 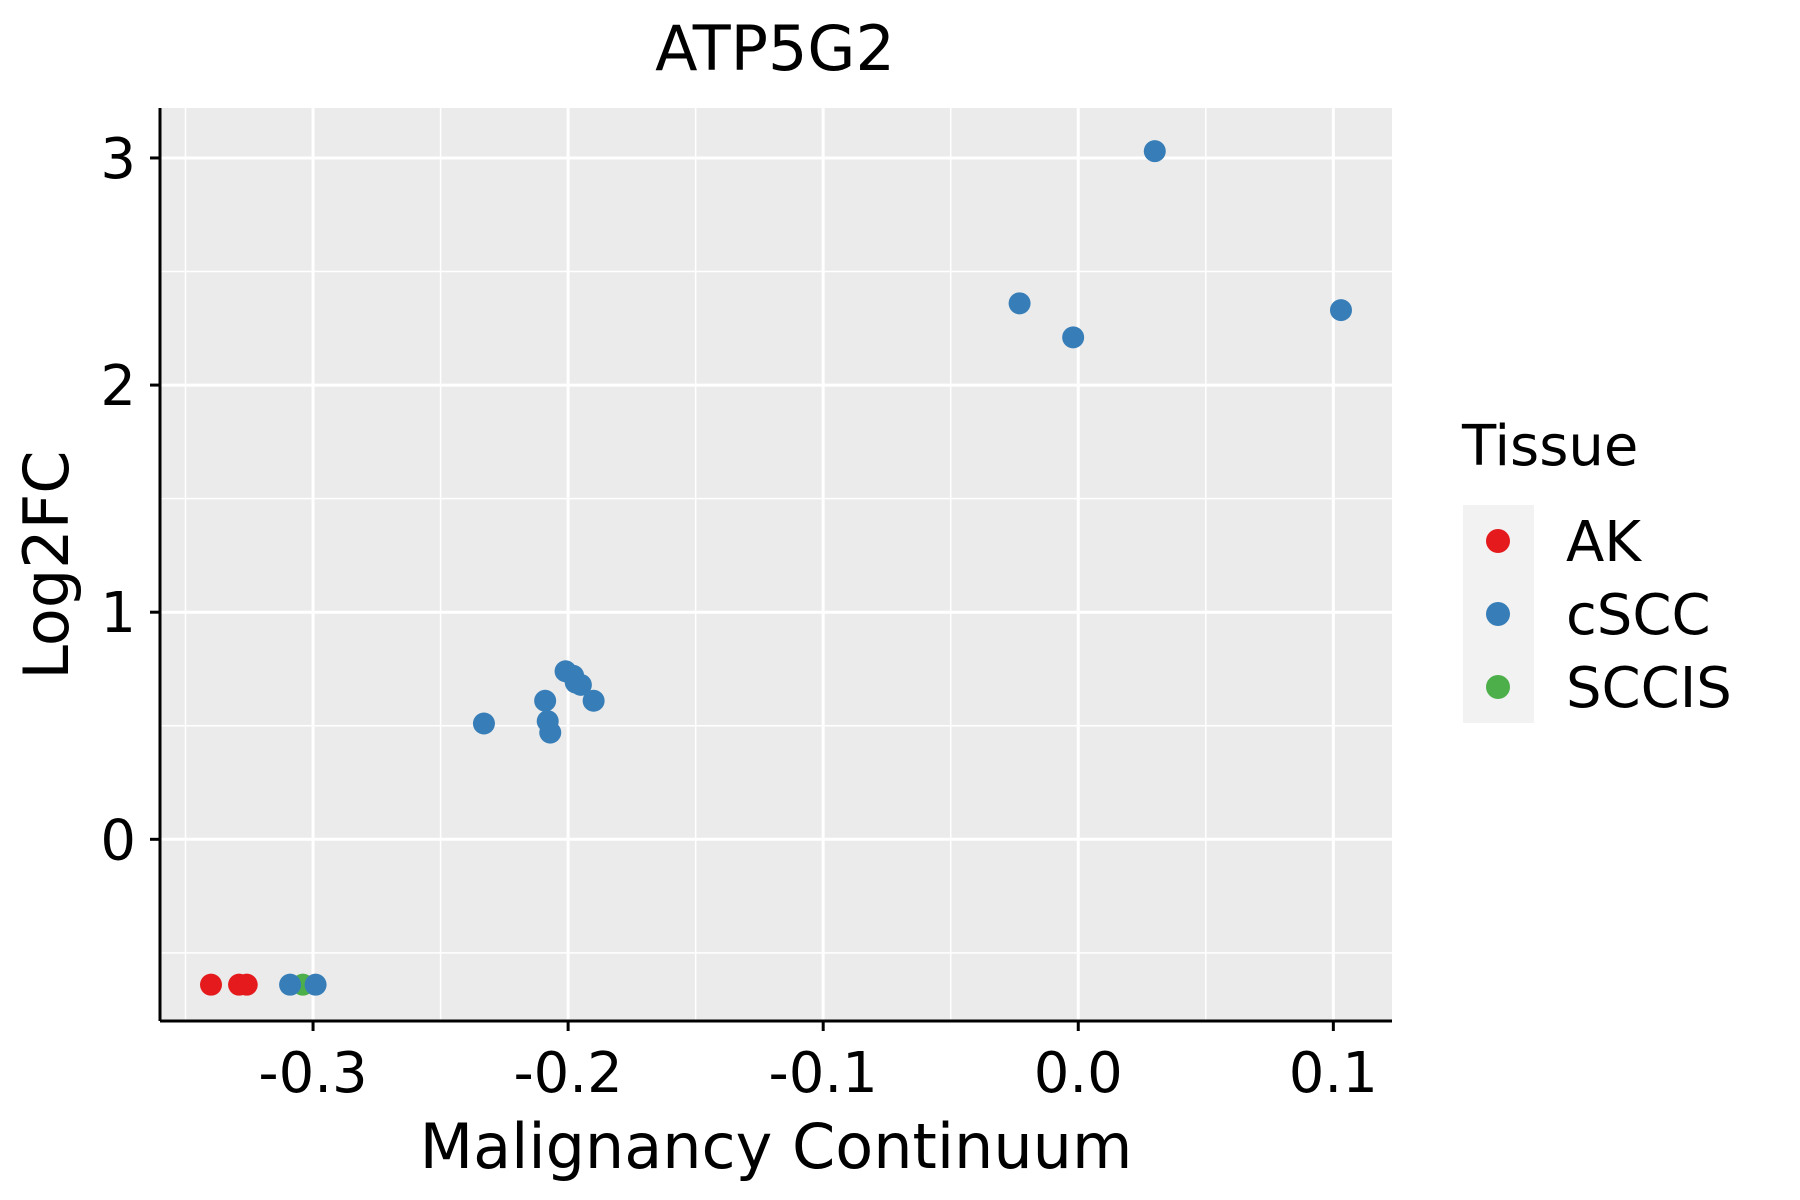 What do you see at coordinates (823, 1073) in the screenshot?
I see `x-tick-label: -0.1` at bounding box center [823, 1073].